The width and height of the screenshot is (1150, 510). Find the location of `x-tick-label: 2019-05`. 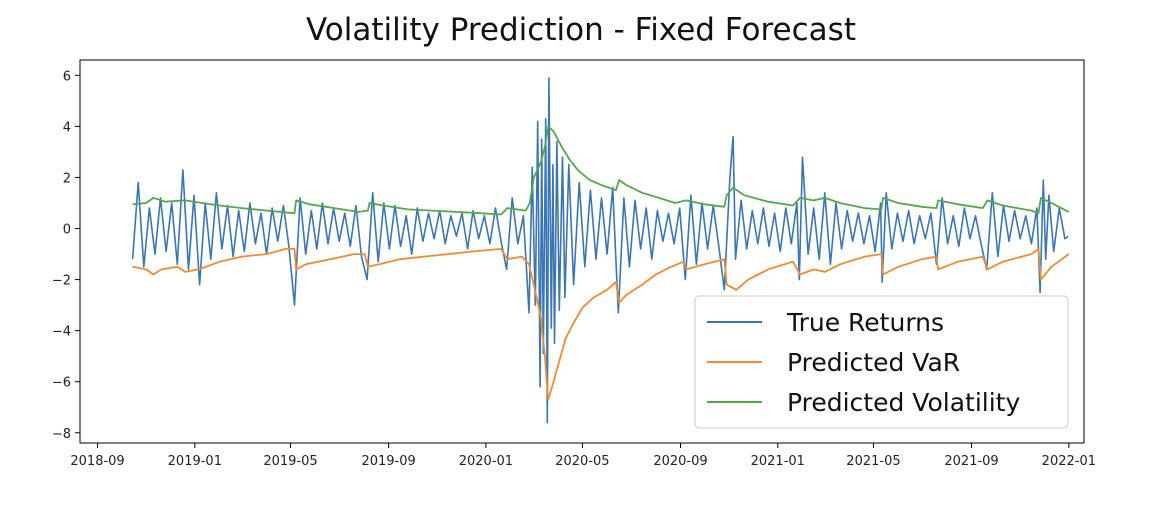

x-tick-label: 2019-05 is located at coordinates (290, 461).